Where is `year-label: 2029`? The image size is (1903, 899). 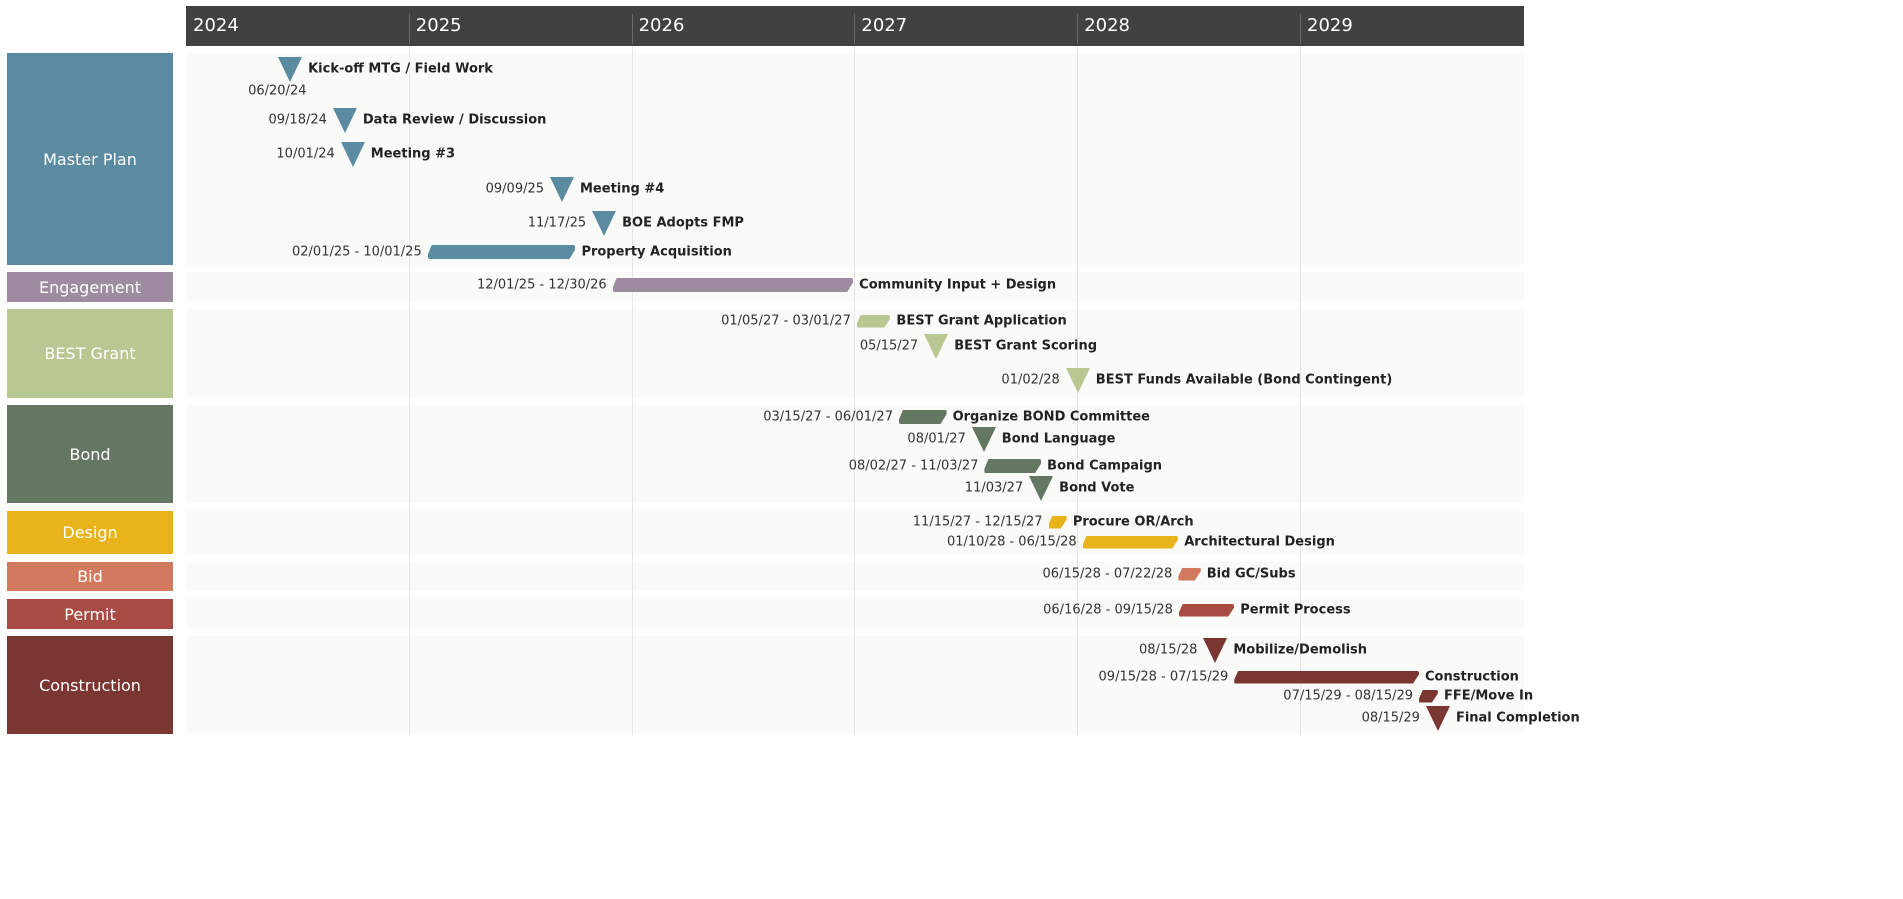
year-label: 2029 is located at coordinates (1330, 25).